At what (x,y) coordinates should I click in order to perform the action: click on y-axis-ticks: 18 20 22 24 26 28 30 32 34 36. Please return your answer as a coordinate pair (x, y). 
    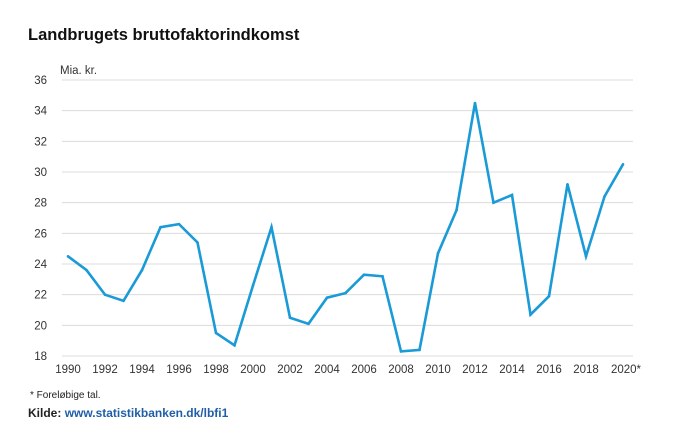
    Looking at the image, I should click on (40, 219).